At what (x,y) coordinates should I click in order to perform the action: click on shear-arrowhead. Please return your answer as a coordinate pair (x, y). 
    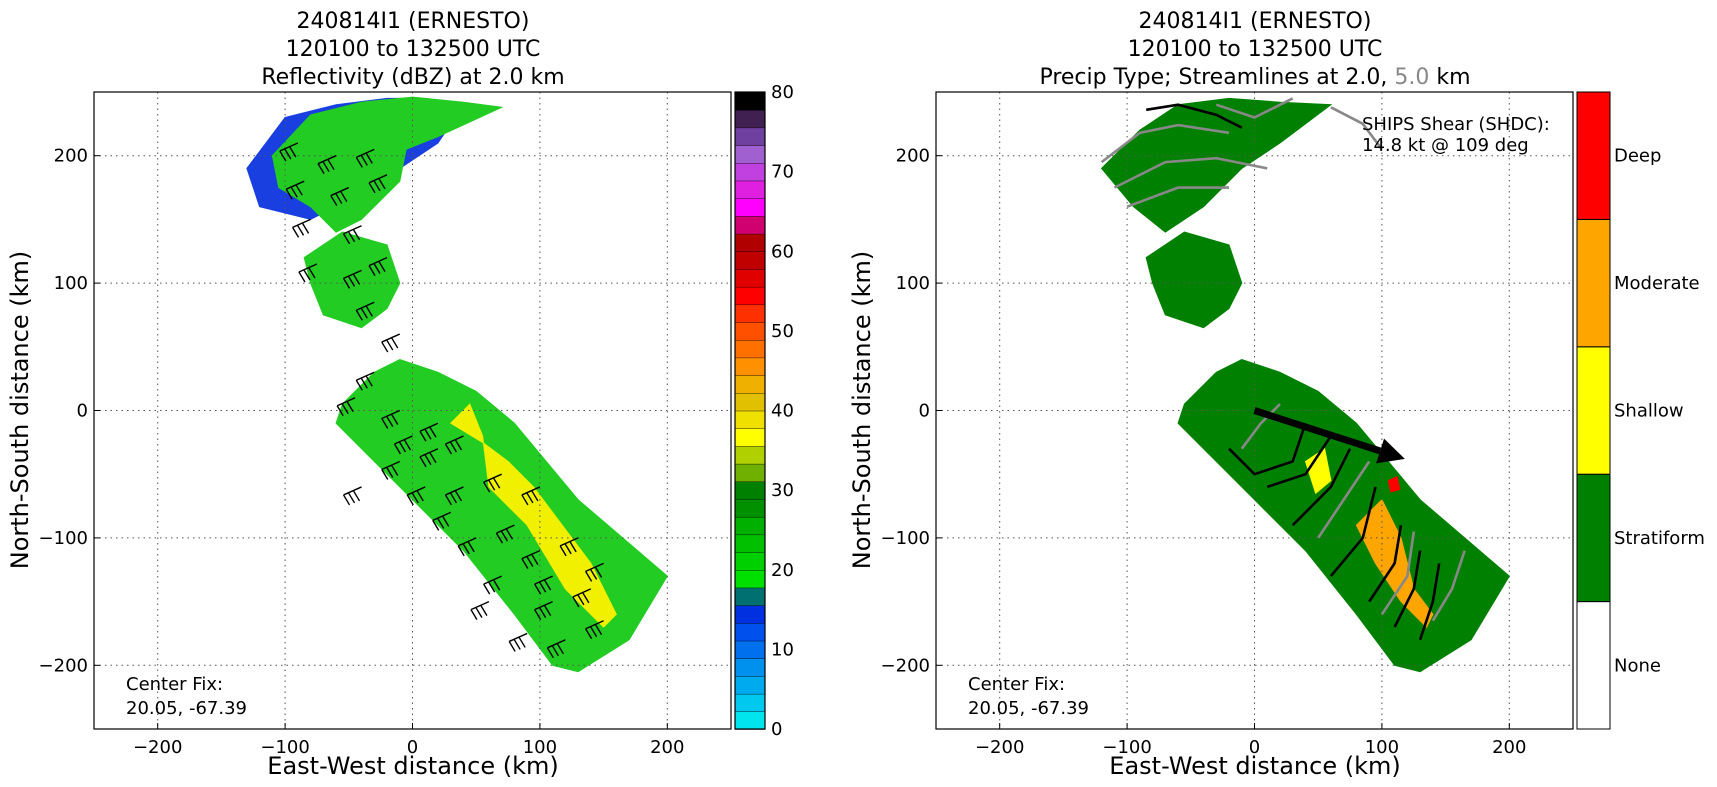
    Looking at the image, I should click on (1390, 451).